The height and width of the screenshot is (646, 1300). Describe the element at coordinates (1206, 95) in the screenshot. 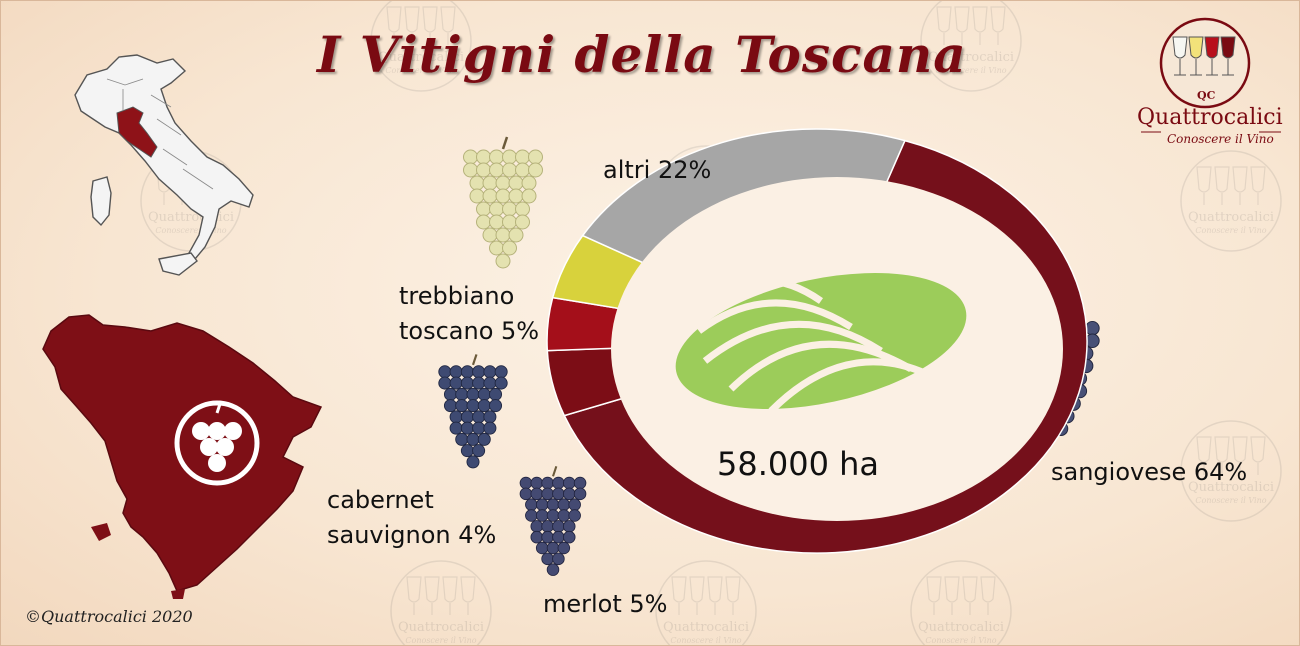

I see `brand-monogram: QC` at that location.